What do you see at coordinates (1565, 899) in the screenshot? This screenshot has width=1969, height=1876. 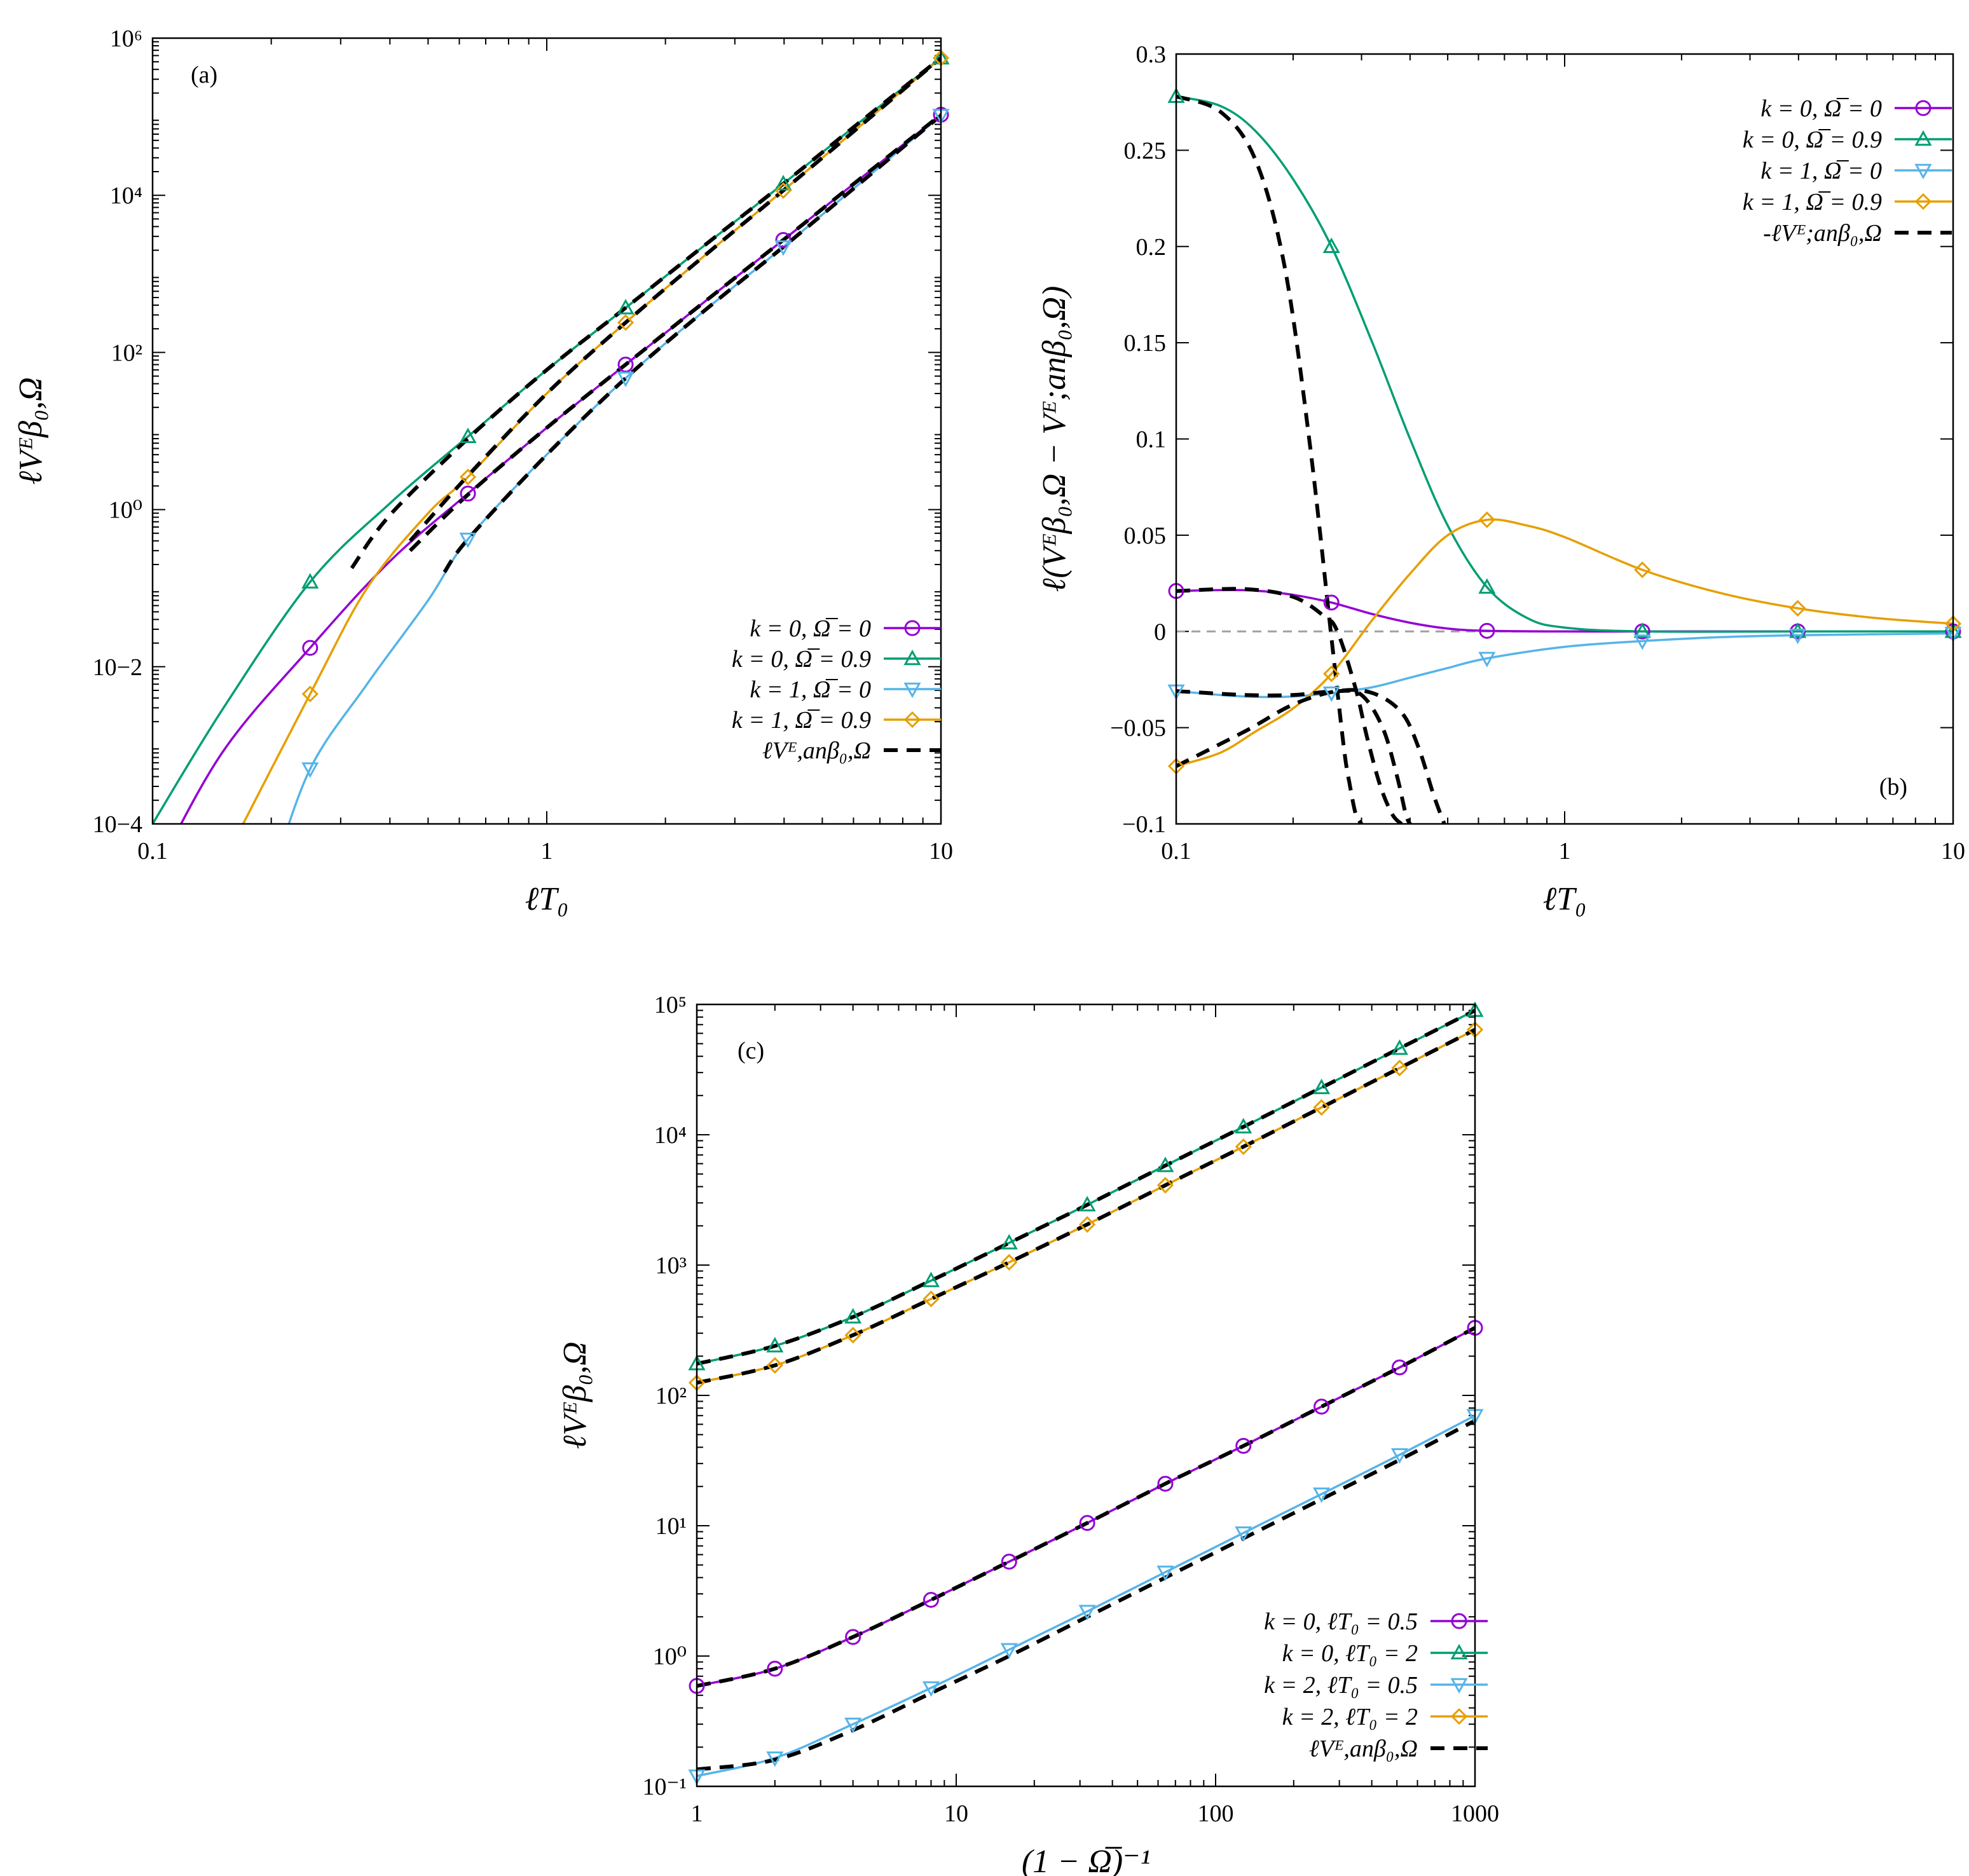 I see `x-axis-label: ℓT₀` at bounding box center [1565, 899].